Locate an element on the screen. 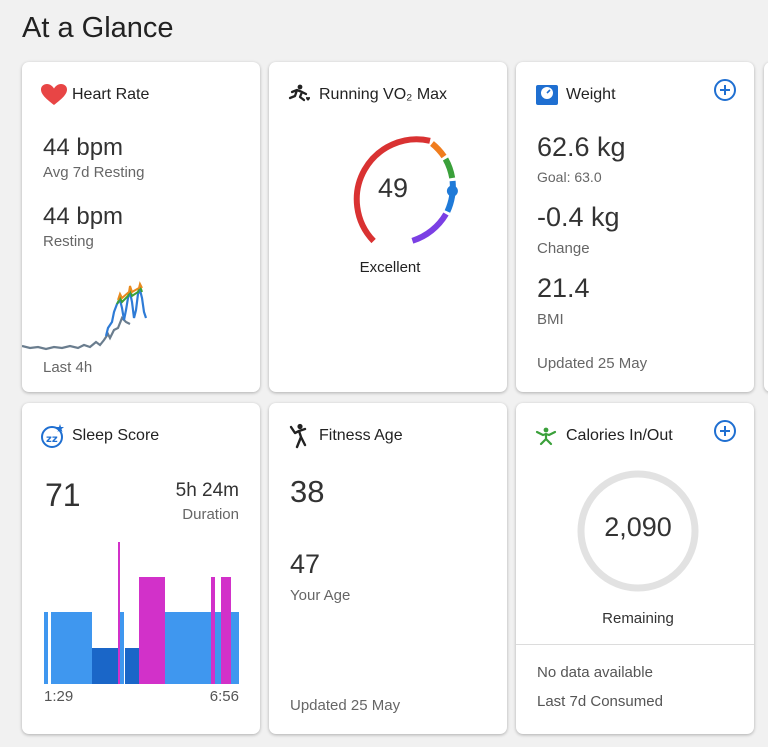 The width and height of the screenshot is (768, 747). calories-title: Calories In/Out is located at coordinates (619, 435).